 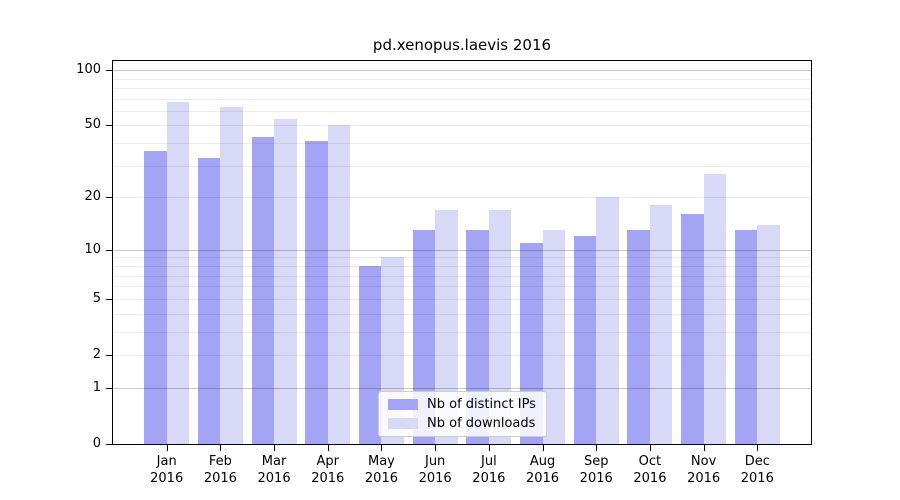 What do you see at coordinates (328, 470) in the screenshot?
I see `x-tick-label: Apr 2016` at bounding box center [328, 470].